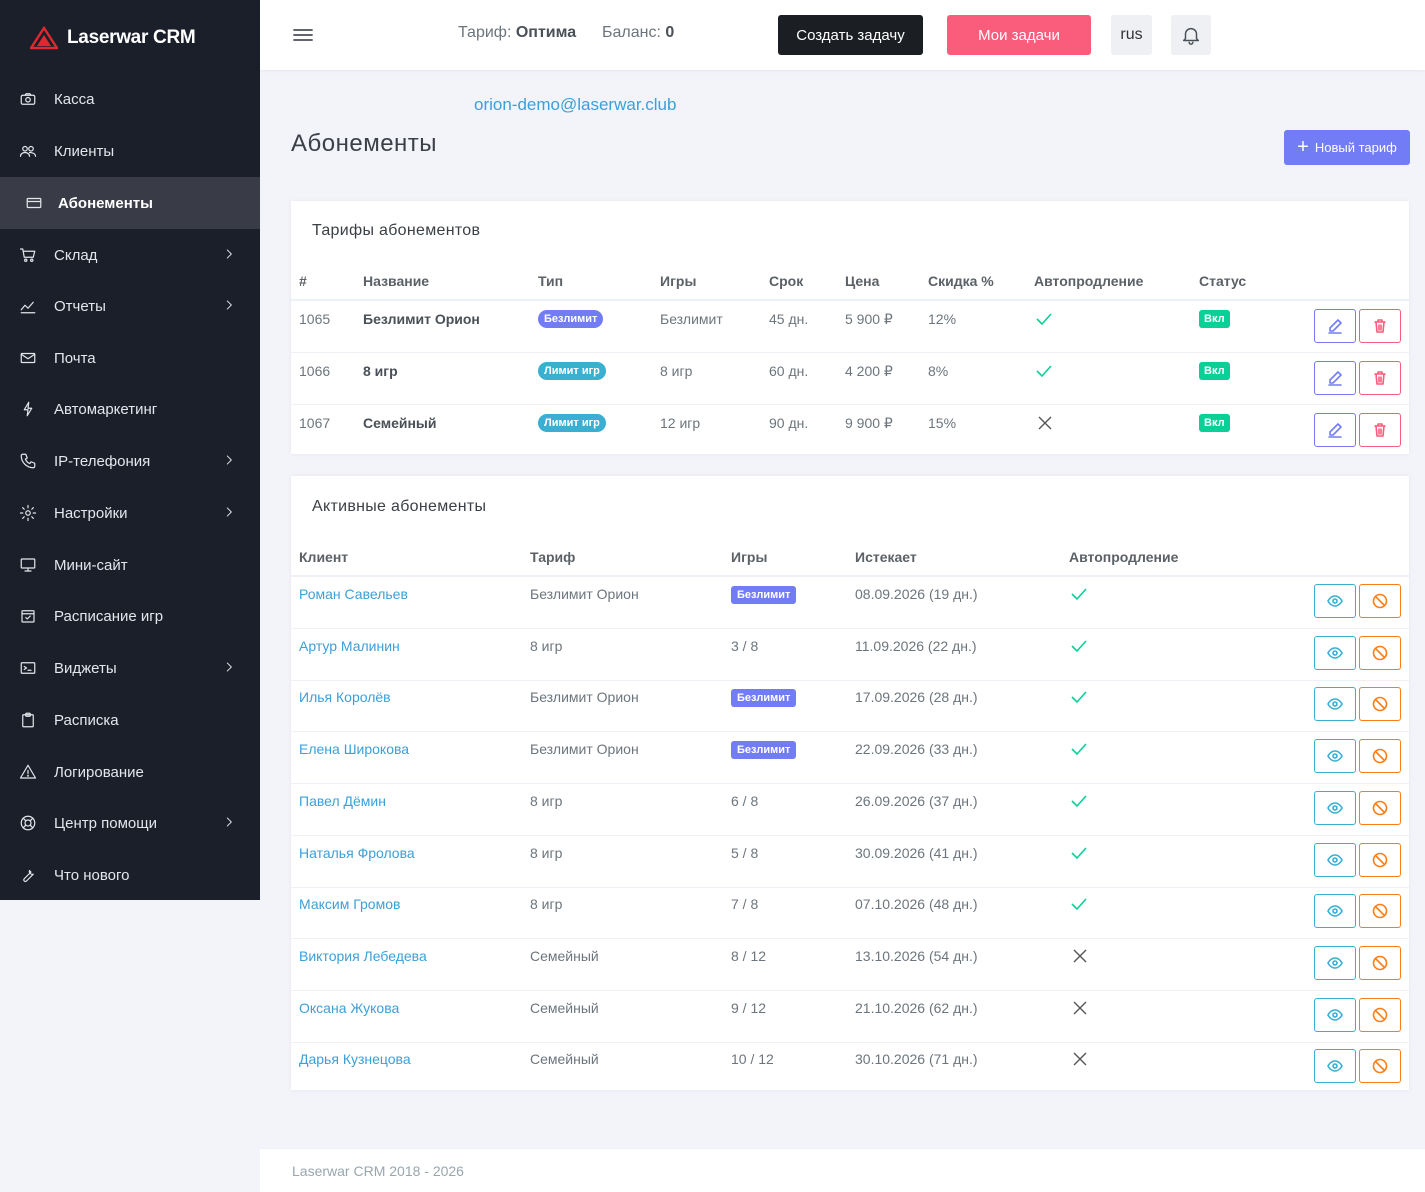 This screenshot has height=1192, width=1425. Describe the element at coordinates (546, 904) in the screenshot. I see `subscription-tariff: 8 игр` at that location.